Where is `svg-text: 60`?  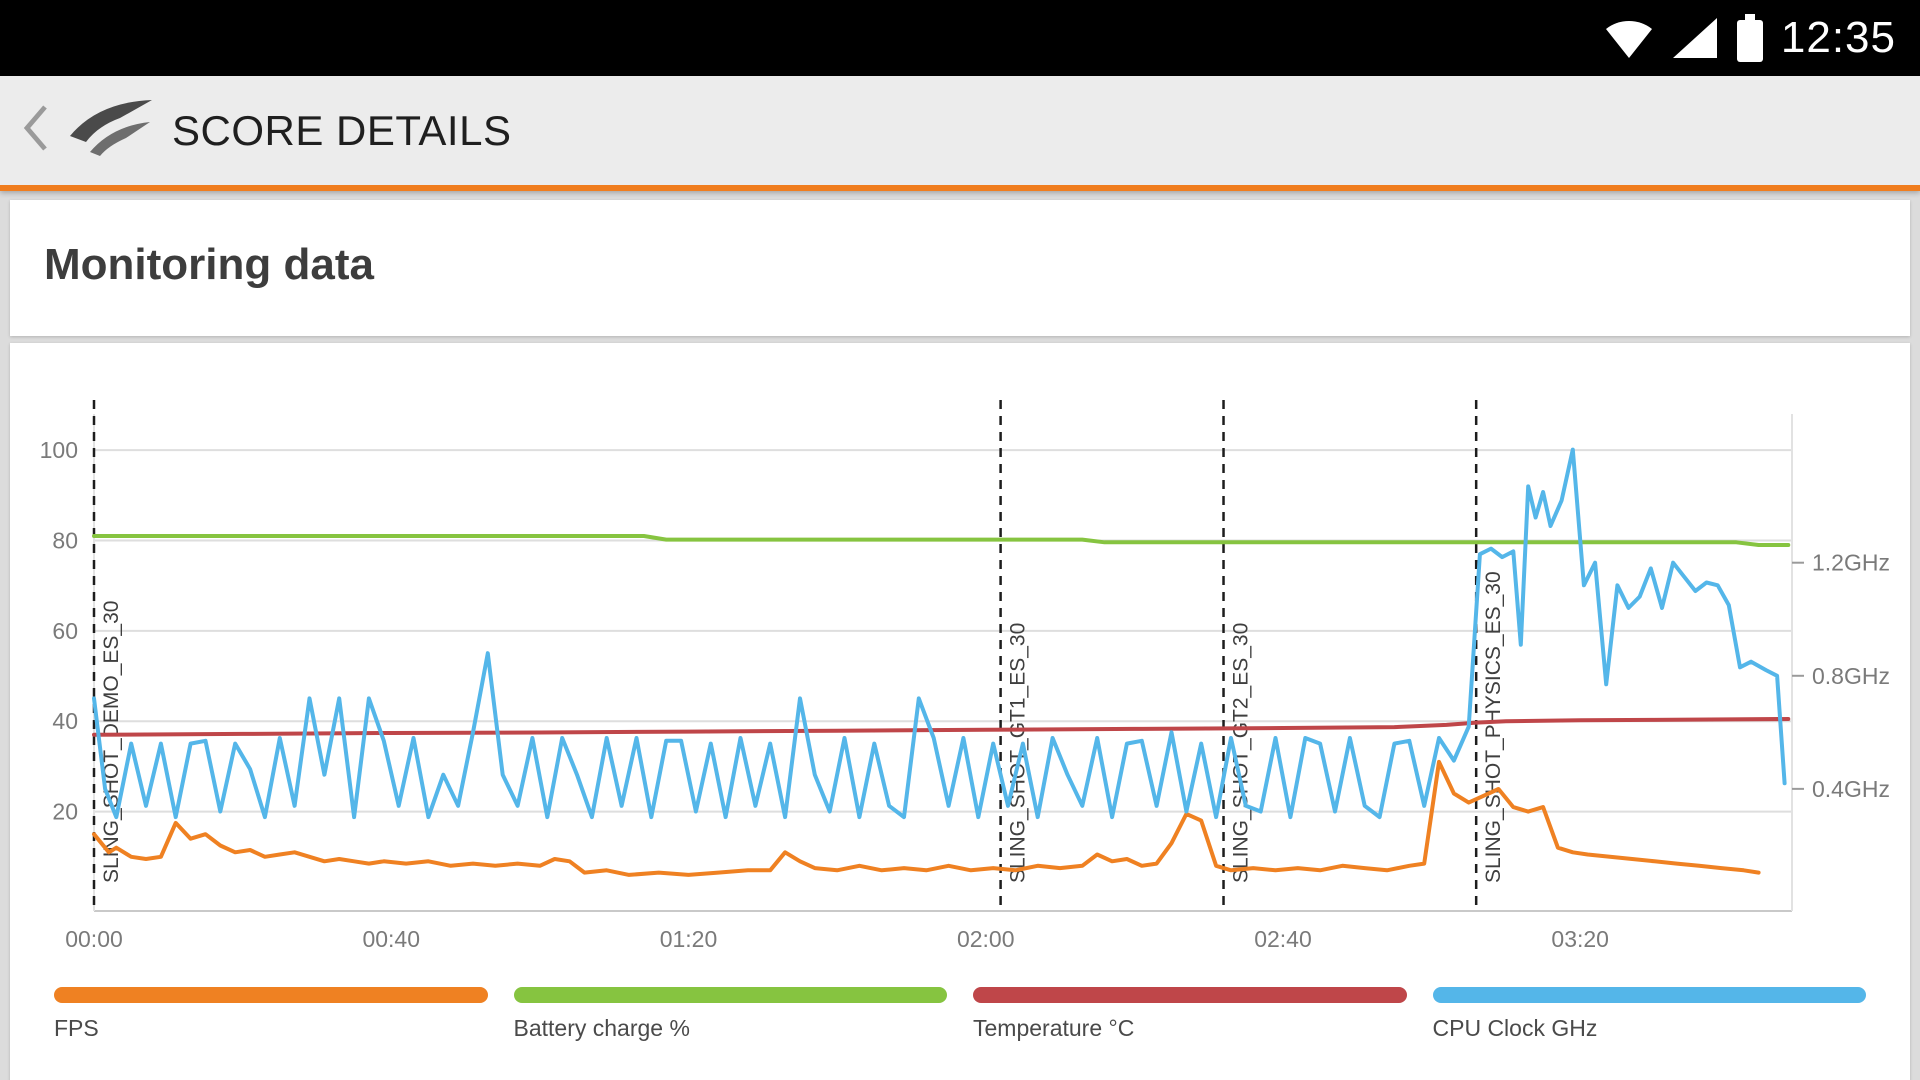
svg-text: 60 is located at coordinates (65, 631).